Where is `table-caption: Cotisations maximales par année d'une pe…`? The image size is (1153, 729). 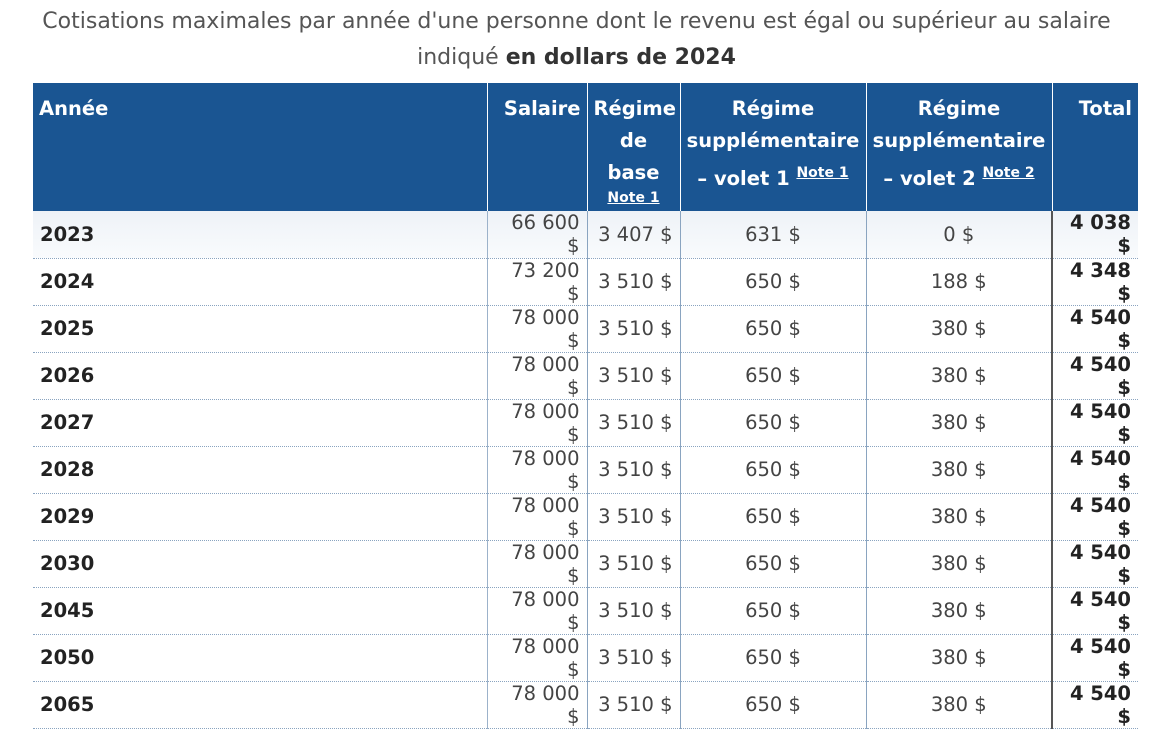
table-caption: Cotisations maximales par année d'une pe… is located at coordinates (576, 38).